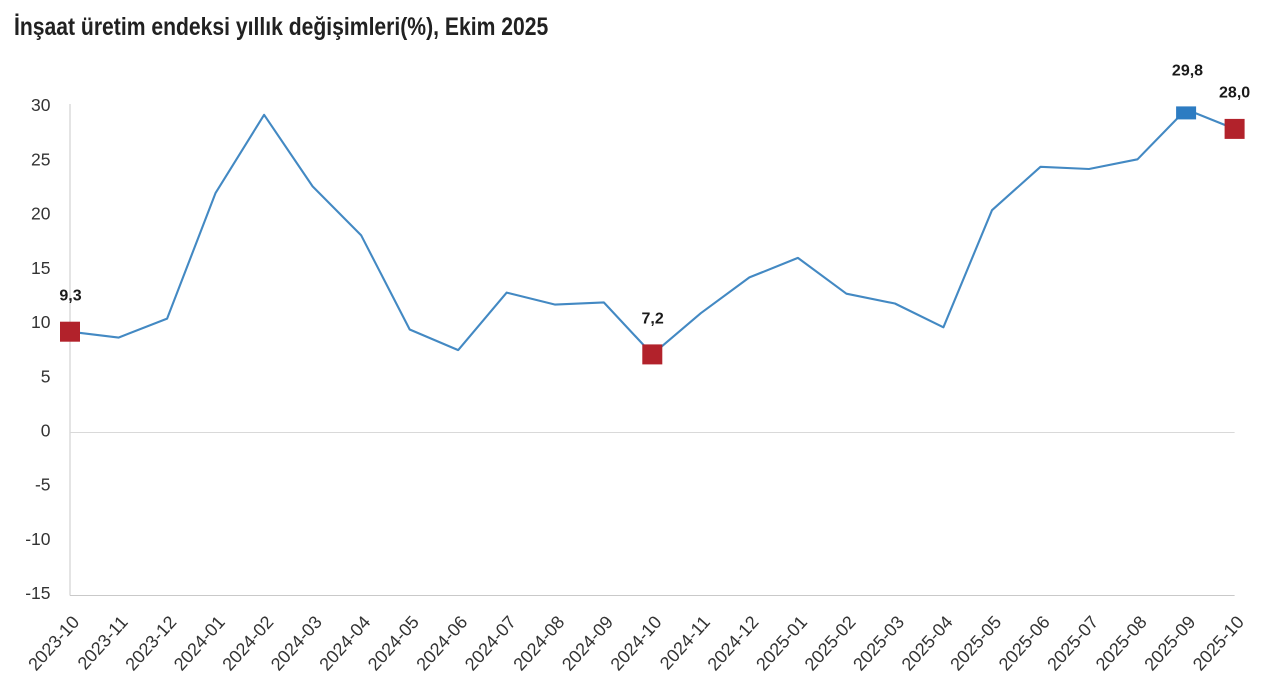  What do you see at coordinates (70, 295) in the screenshot?
I see `svg-text: 9,3` at bounding box center [70, 295].